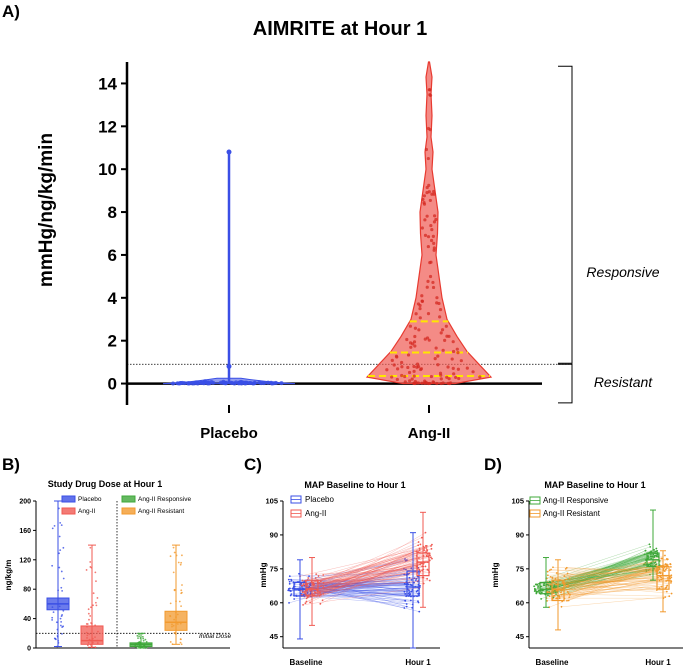  I want to click on chart-a-ytick-label: 12, so click(107, 126).